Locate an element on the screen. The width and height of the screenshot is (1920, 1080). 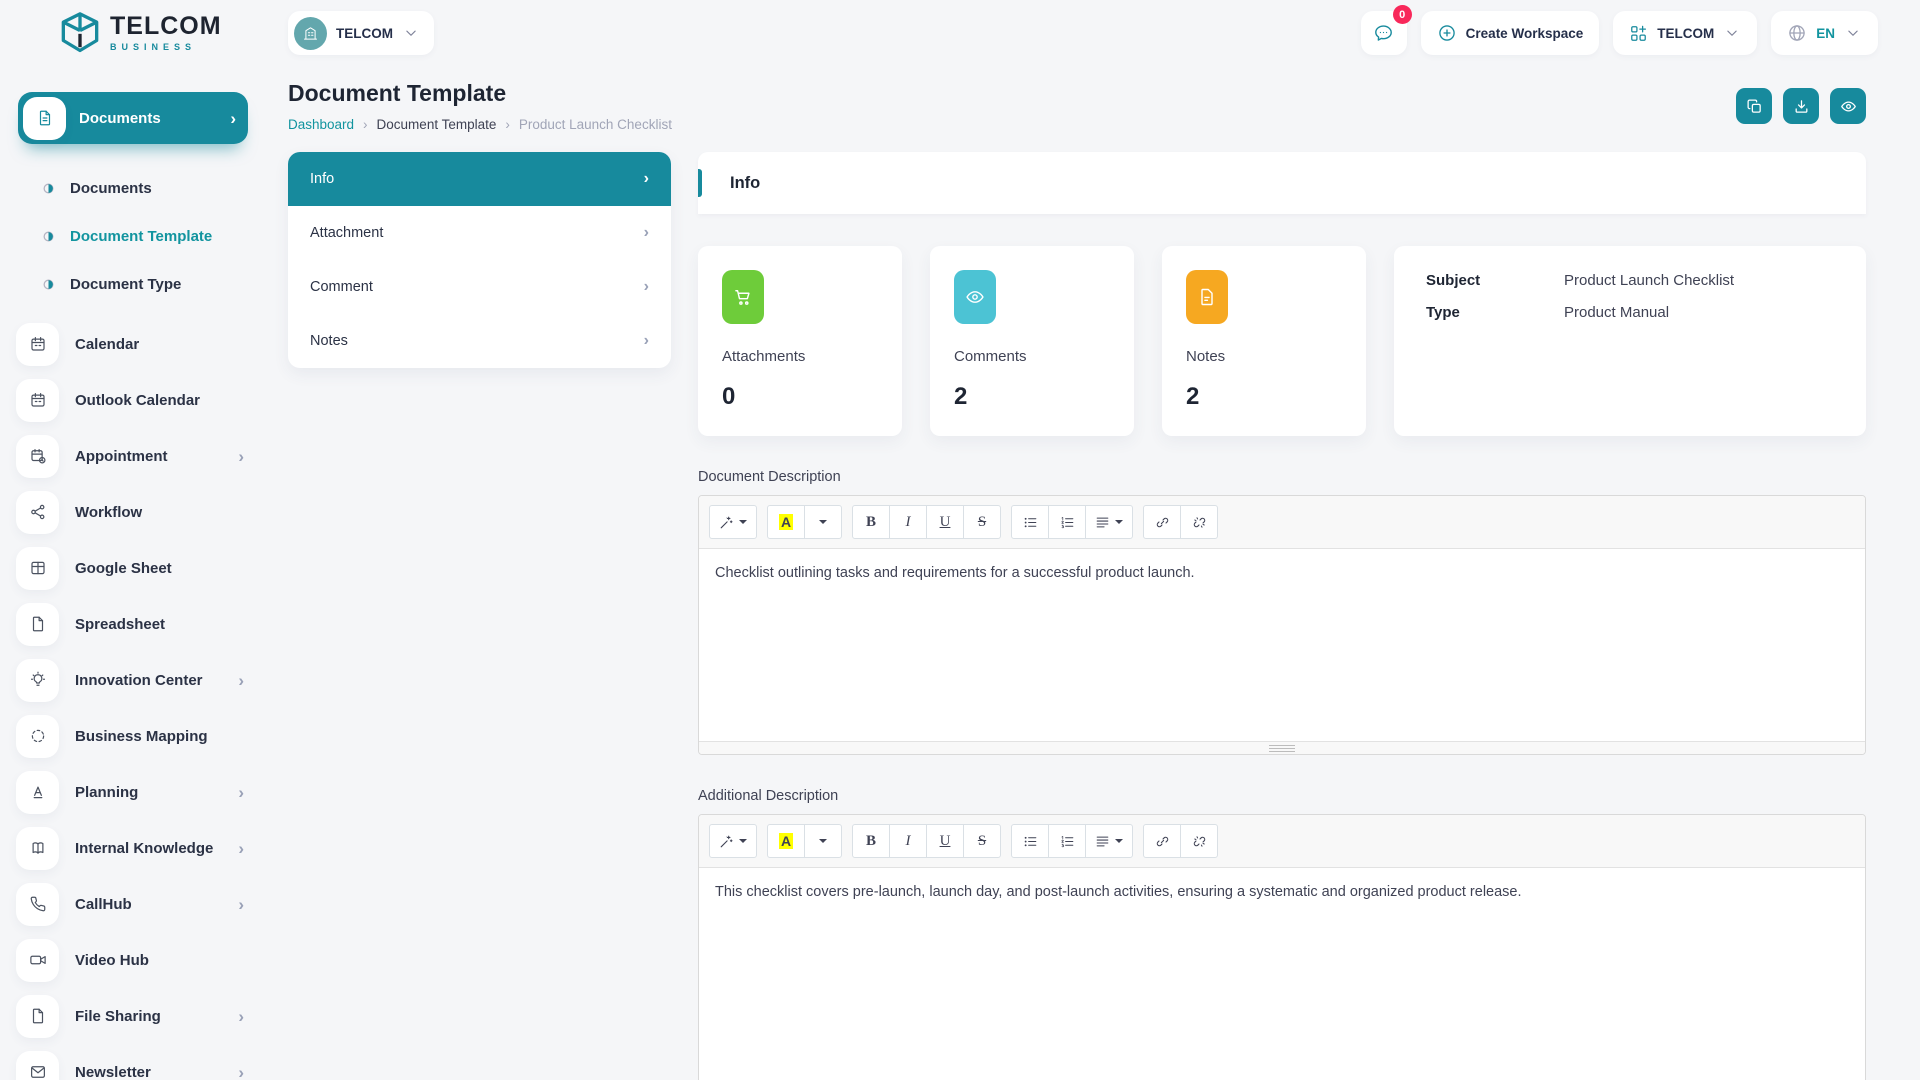
copy-icon is located at coordinates (1754, 106).